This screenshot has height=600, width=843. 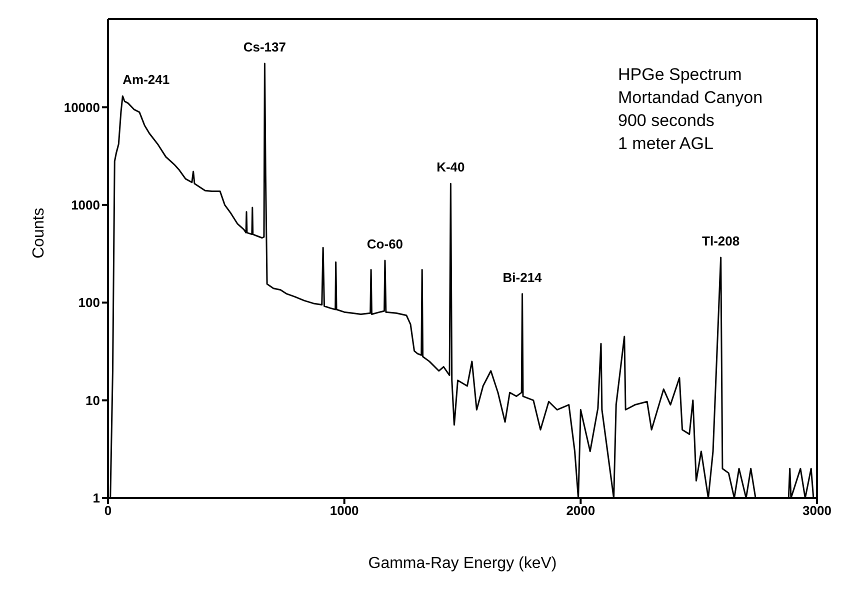 I want to click on y-axis-title: Counts, so click(x=39, y=233).